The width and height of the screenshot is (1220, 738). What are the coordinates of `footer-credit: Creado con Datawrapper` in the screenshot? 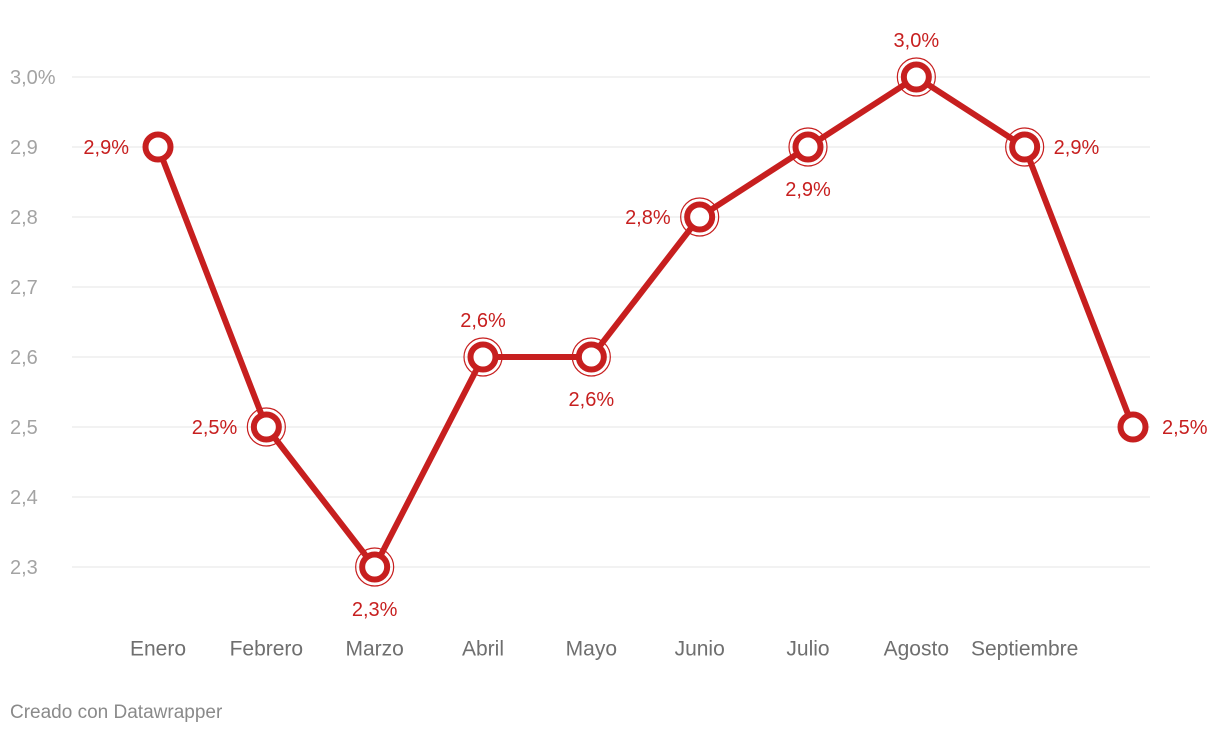 It's located at (116, 712).